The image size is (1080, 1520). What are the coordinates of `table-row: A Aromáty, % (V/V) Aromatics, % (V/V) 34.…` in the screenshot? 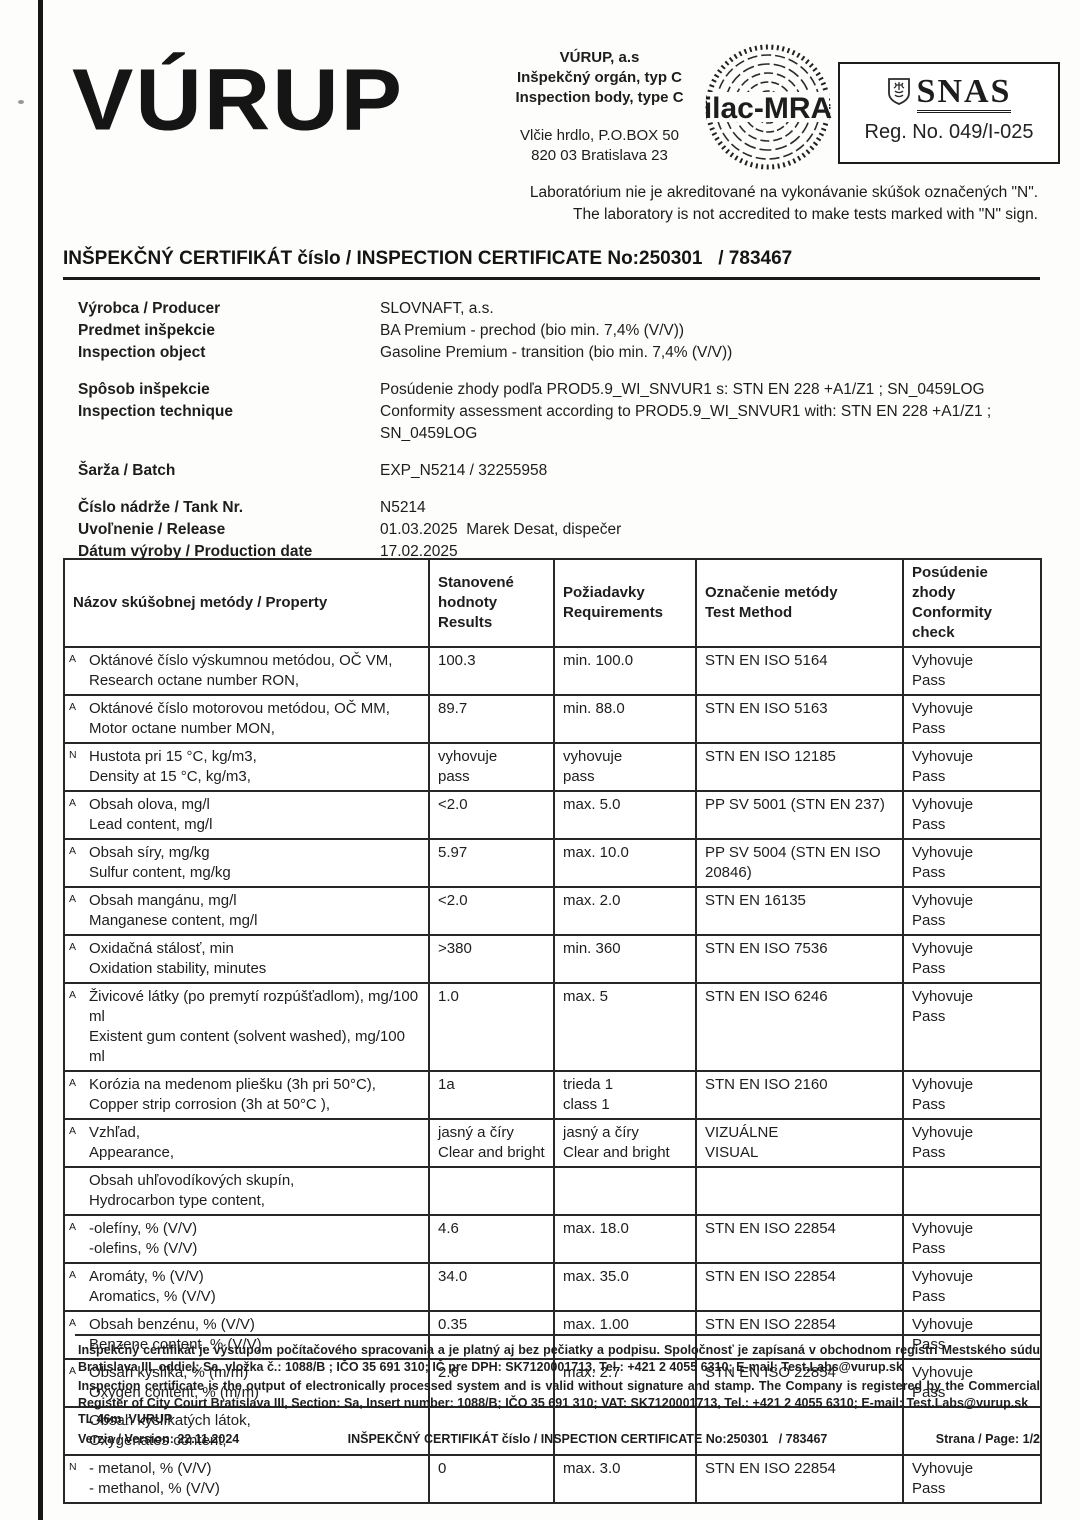 It's located at (552, 1287).